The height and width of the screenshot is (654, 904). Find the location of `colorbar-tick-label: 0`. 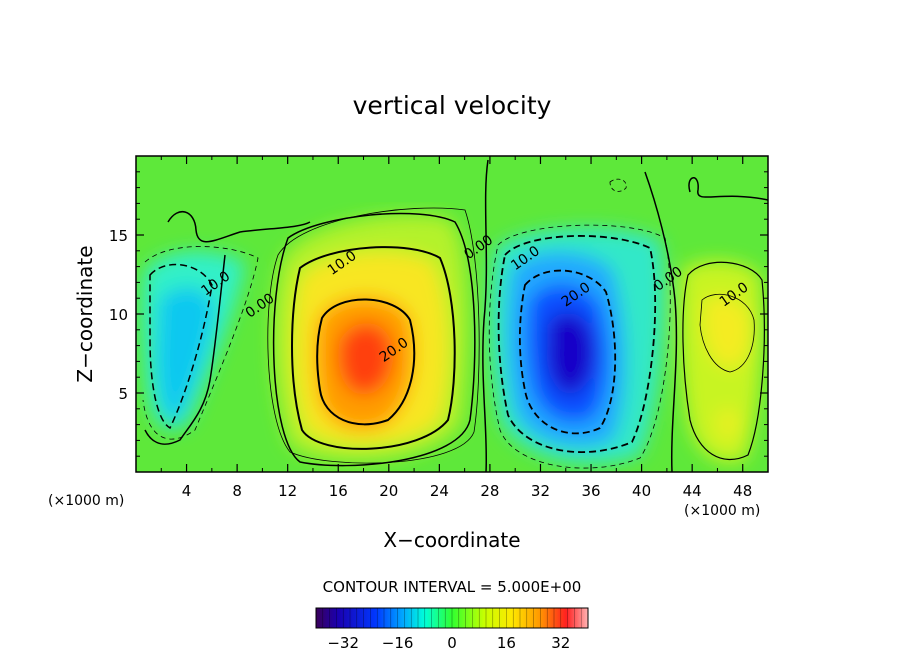

colorbar-tick-label: 0 is located at coordinates (452, 643).